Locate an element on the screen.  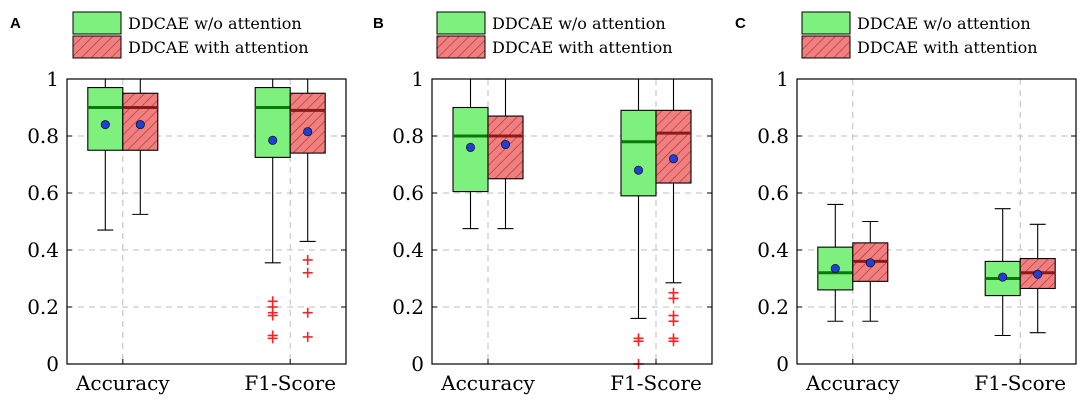
panel-letter: C is located at coordinates (740, 23).